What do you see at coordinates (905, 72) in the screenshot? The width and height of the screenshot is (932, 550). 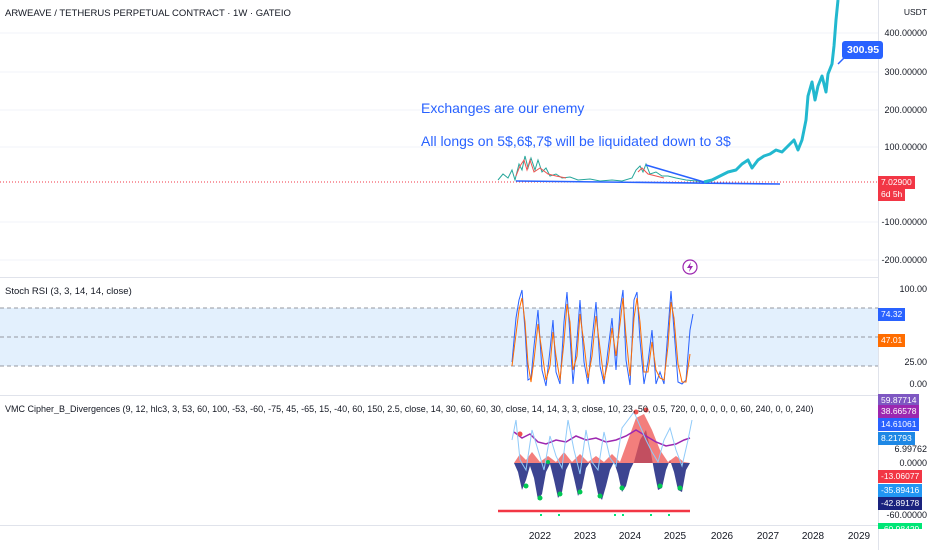 I see `y-tick: 300.00000` at bounding box center [905, 72].